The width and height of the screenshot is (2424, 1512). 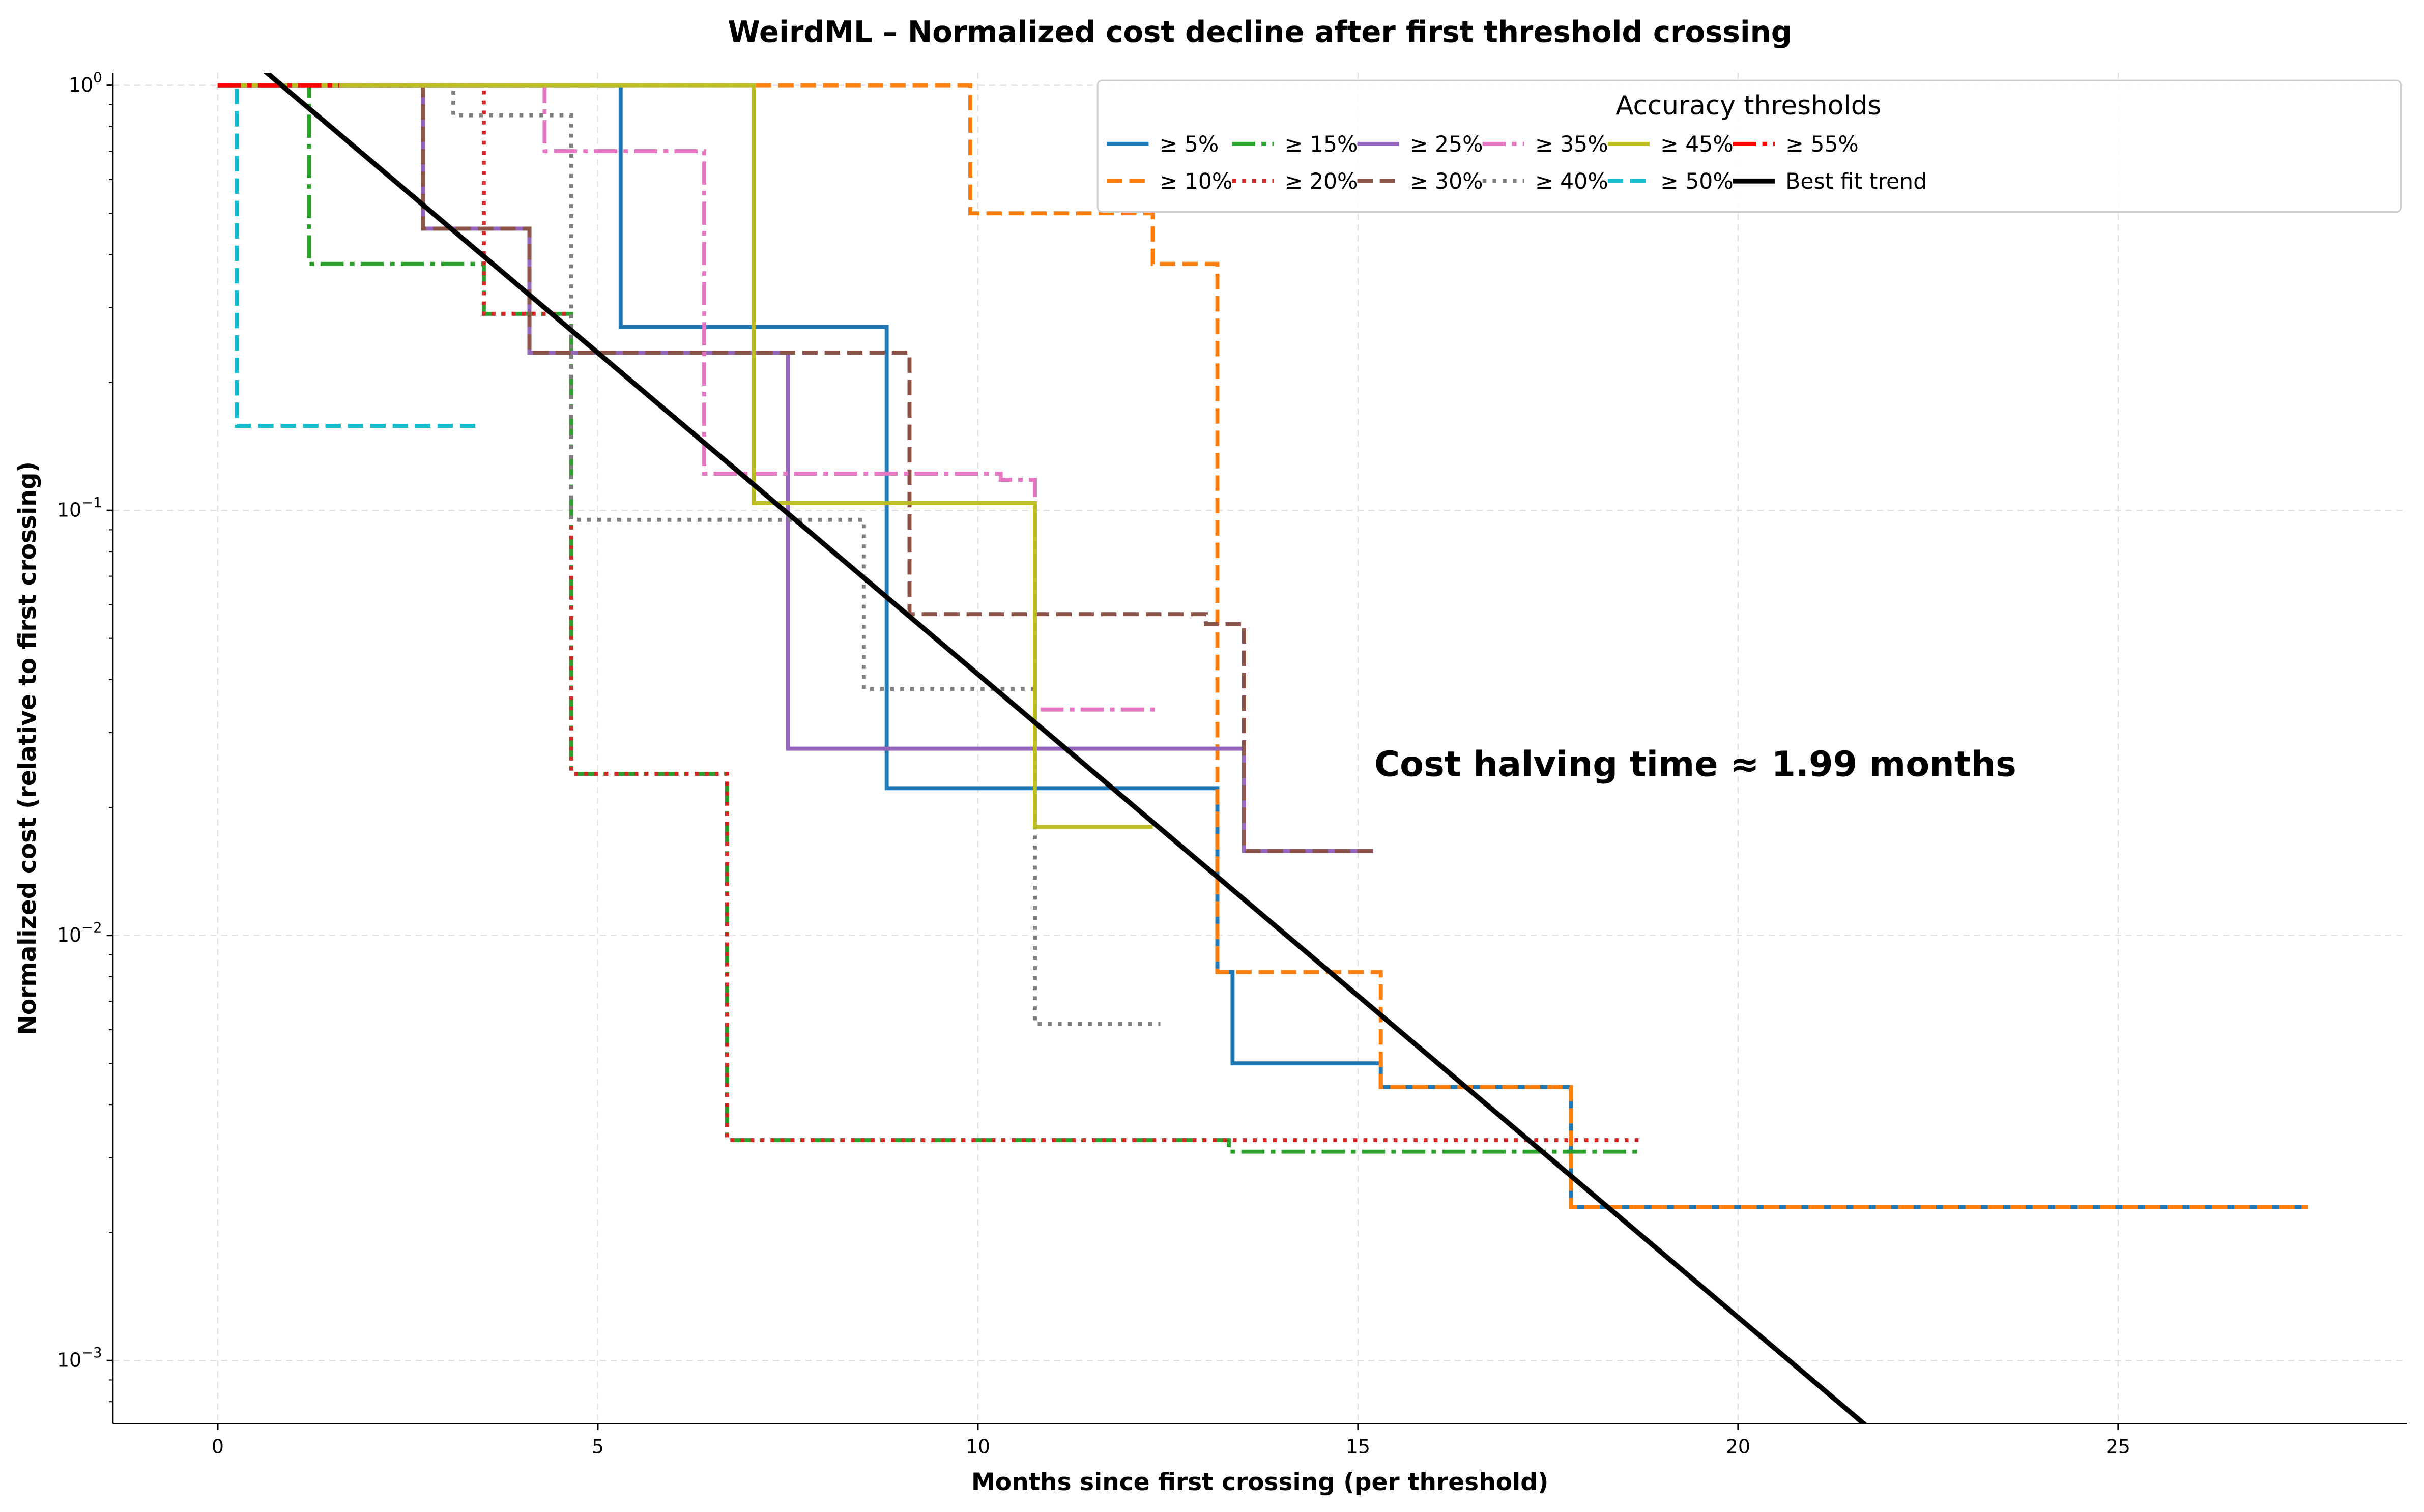 What do you see at coordinates (1189, 144) in the screenshot?
I see `legend-label: ≥ 5%` at bounding box center [1189, 144].